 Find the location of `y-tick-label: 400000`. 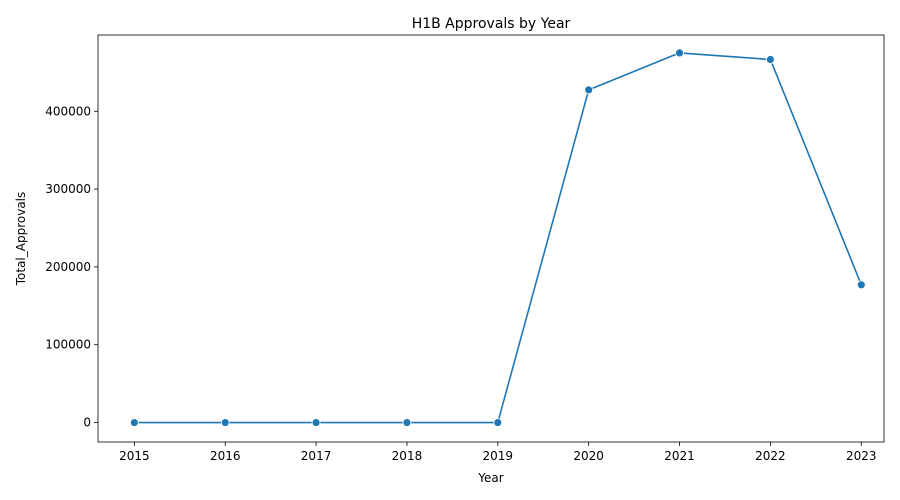

y-tick-label: 400000 is located at coordinates (68, 111).